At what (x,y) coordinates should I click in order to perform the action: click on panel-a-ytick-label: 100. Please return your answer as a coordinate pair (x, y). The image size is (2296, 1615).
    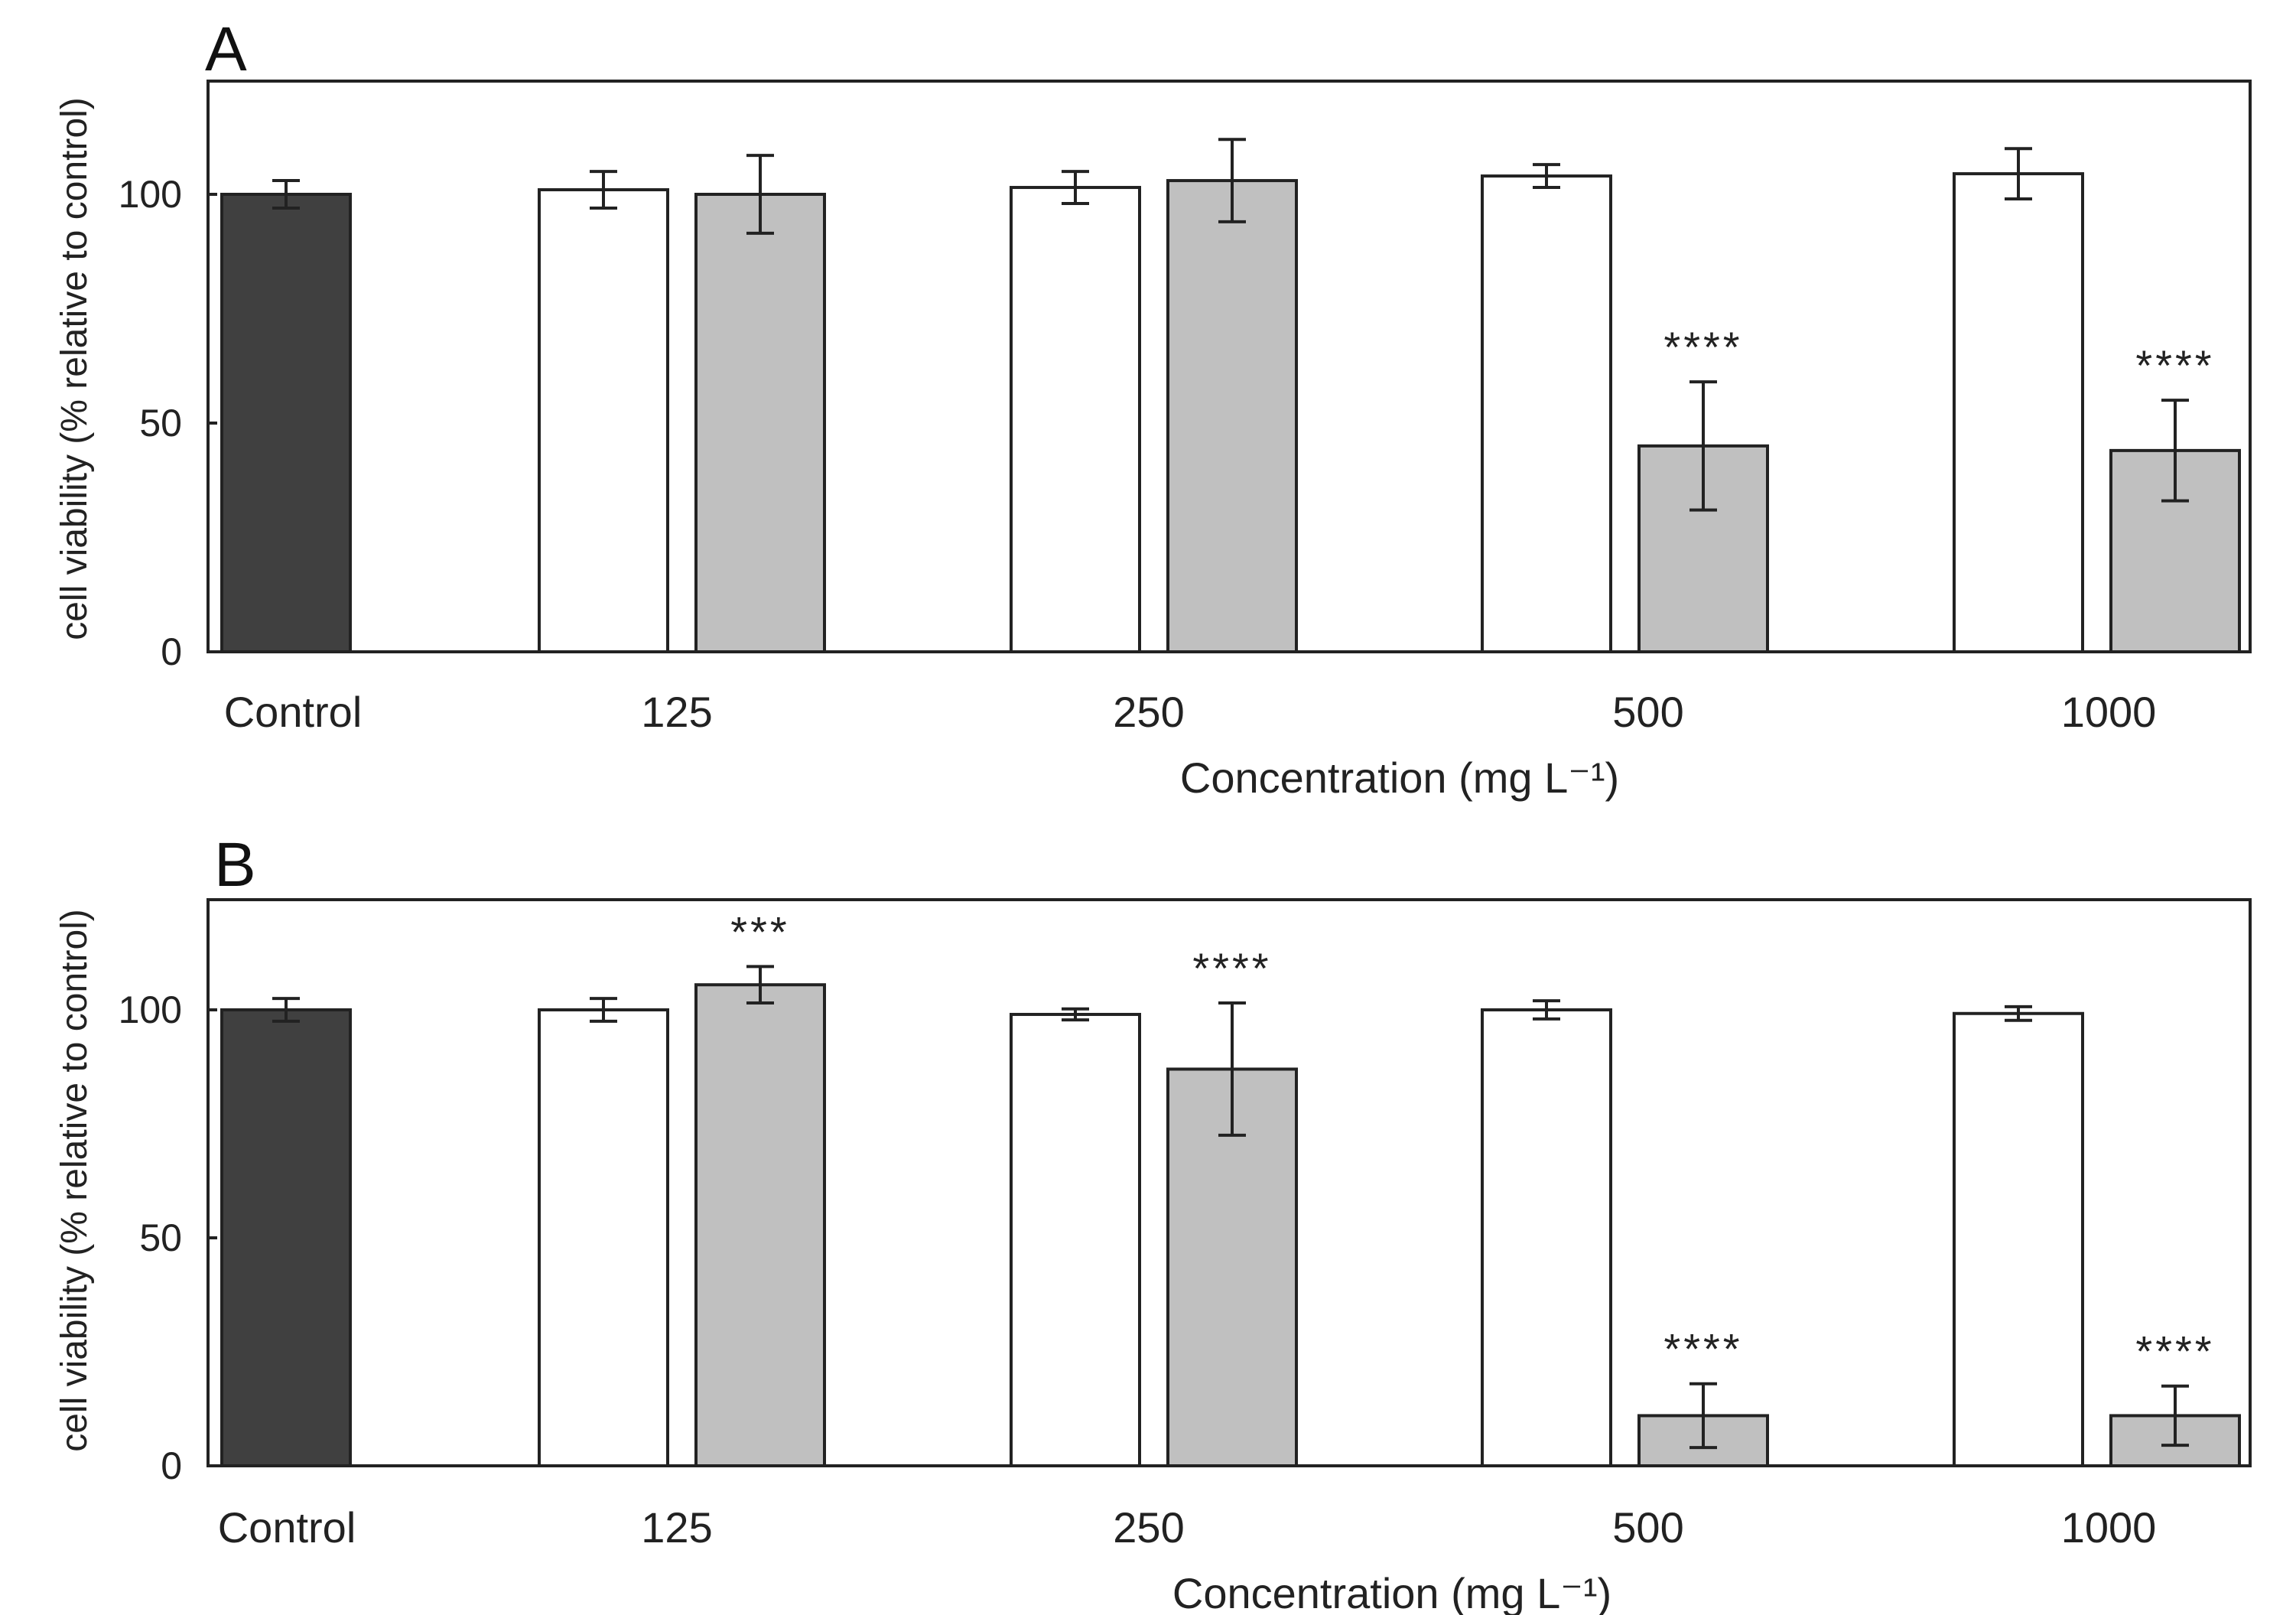
    Looking at the image, I should click on (150, 194).